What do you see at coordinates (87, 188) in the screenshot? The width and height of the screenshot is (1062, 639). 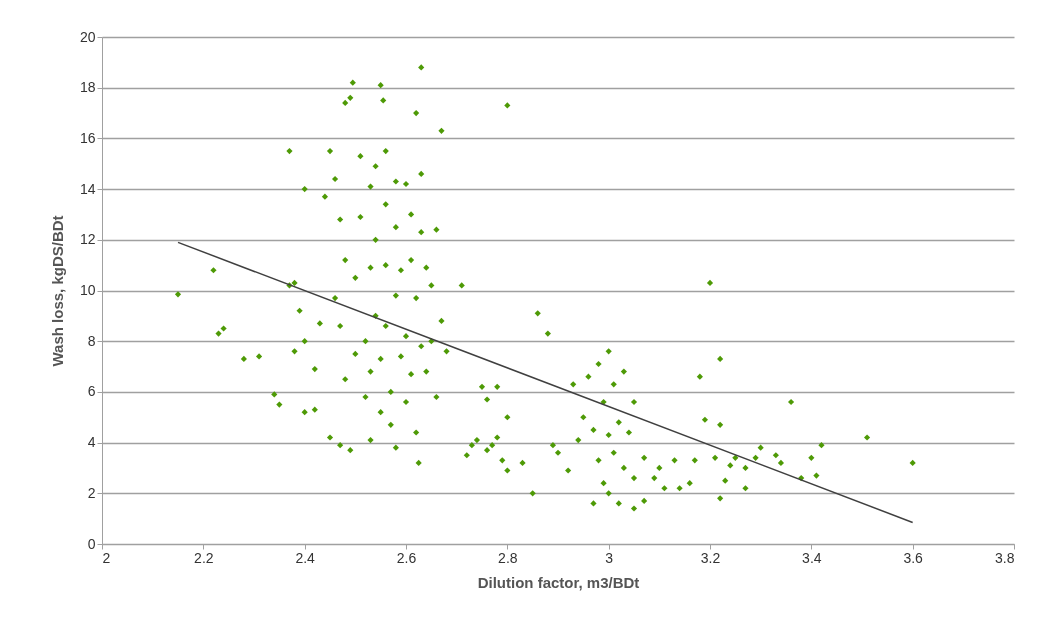 I see `y-tick-label: 14` at bounding box center [87, 188].